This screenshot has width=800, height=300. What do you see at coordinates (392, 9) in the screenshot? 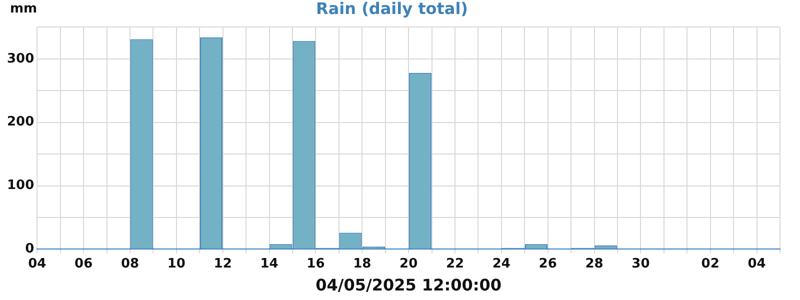
I see `chart-title: Rain (daily total)` at bounding box center [392, 9].